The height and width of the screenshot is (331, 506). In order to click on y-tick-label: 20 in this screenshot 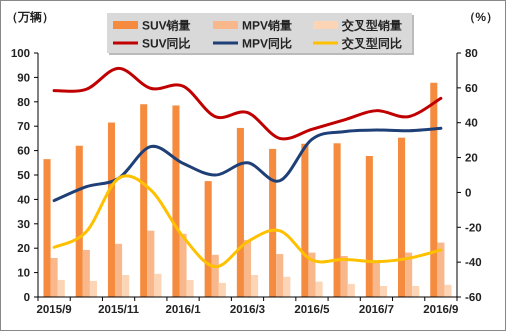, I will do `click(23, 249)`.